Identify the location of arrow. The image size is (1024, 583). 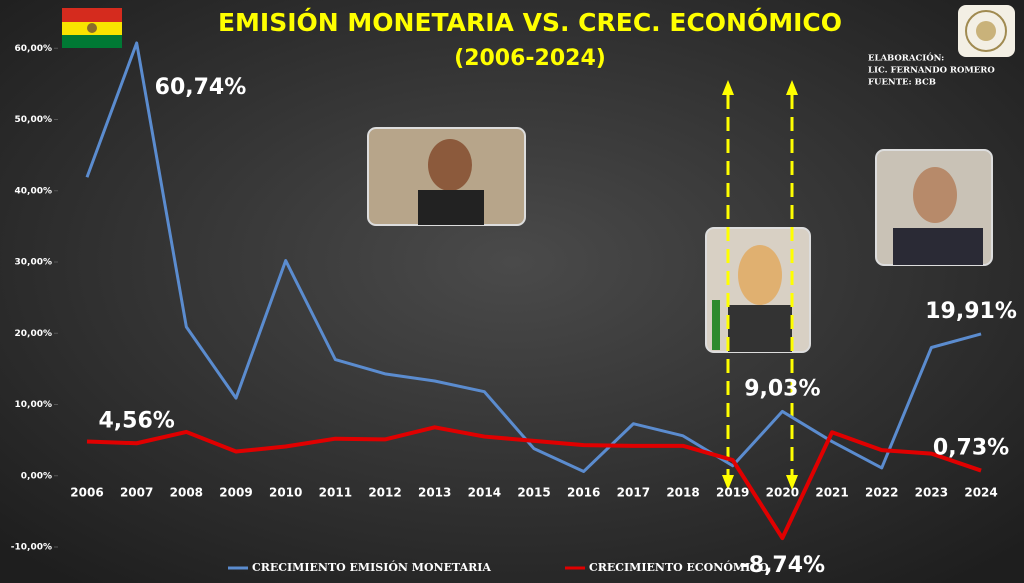
(760, 285).